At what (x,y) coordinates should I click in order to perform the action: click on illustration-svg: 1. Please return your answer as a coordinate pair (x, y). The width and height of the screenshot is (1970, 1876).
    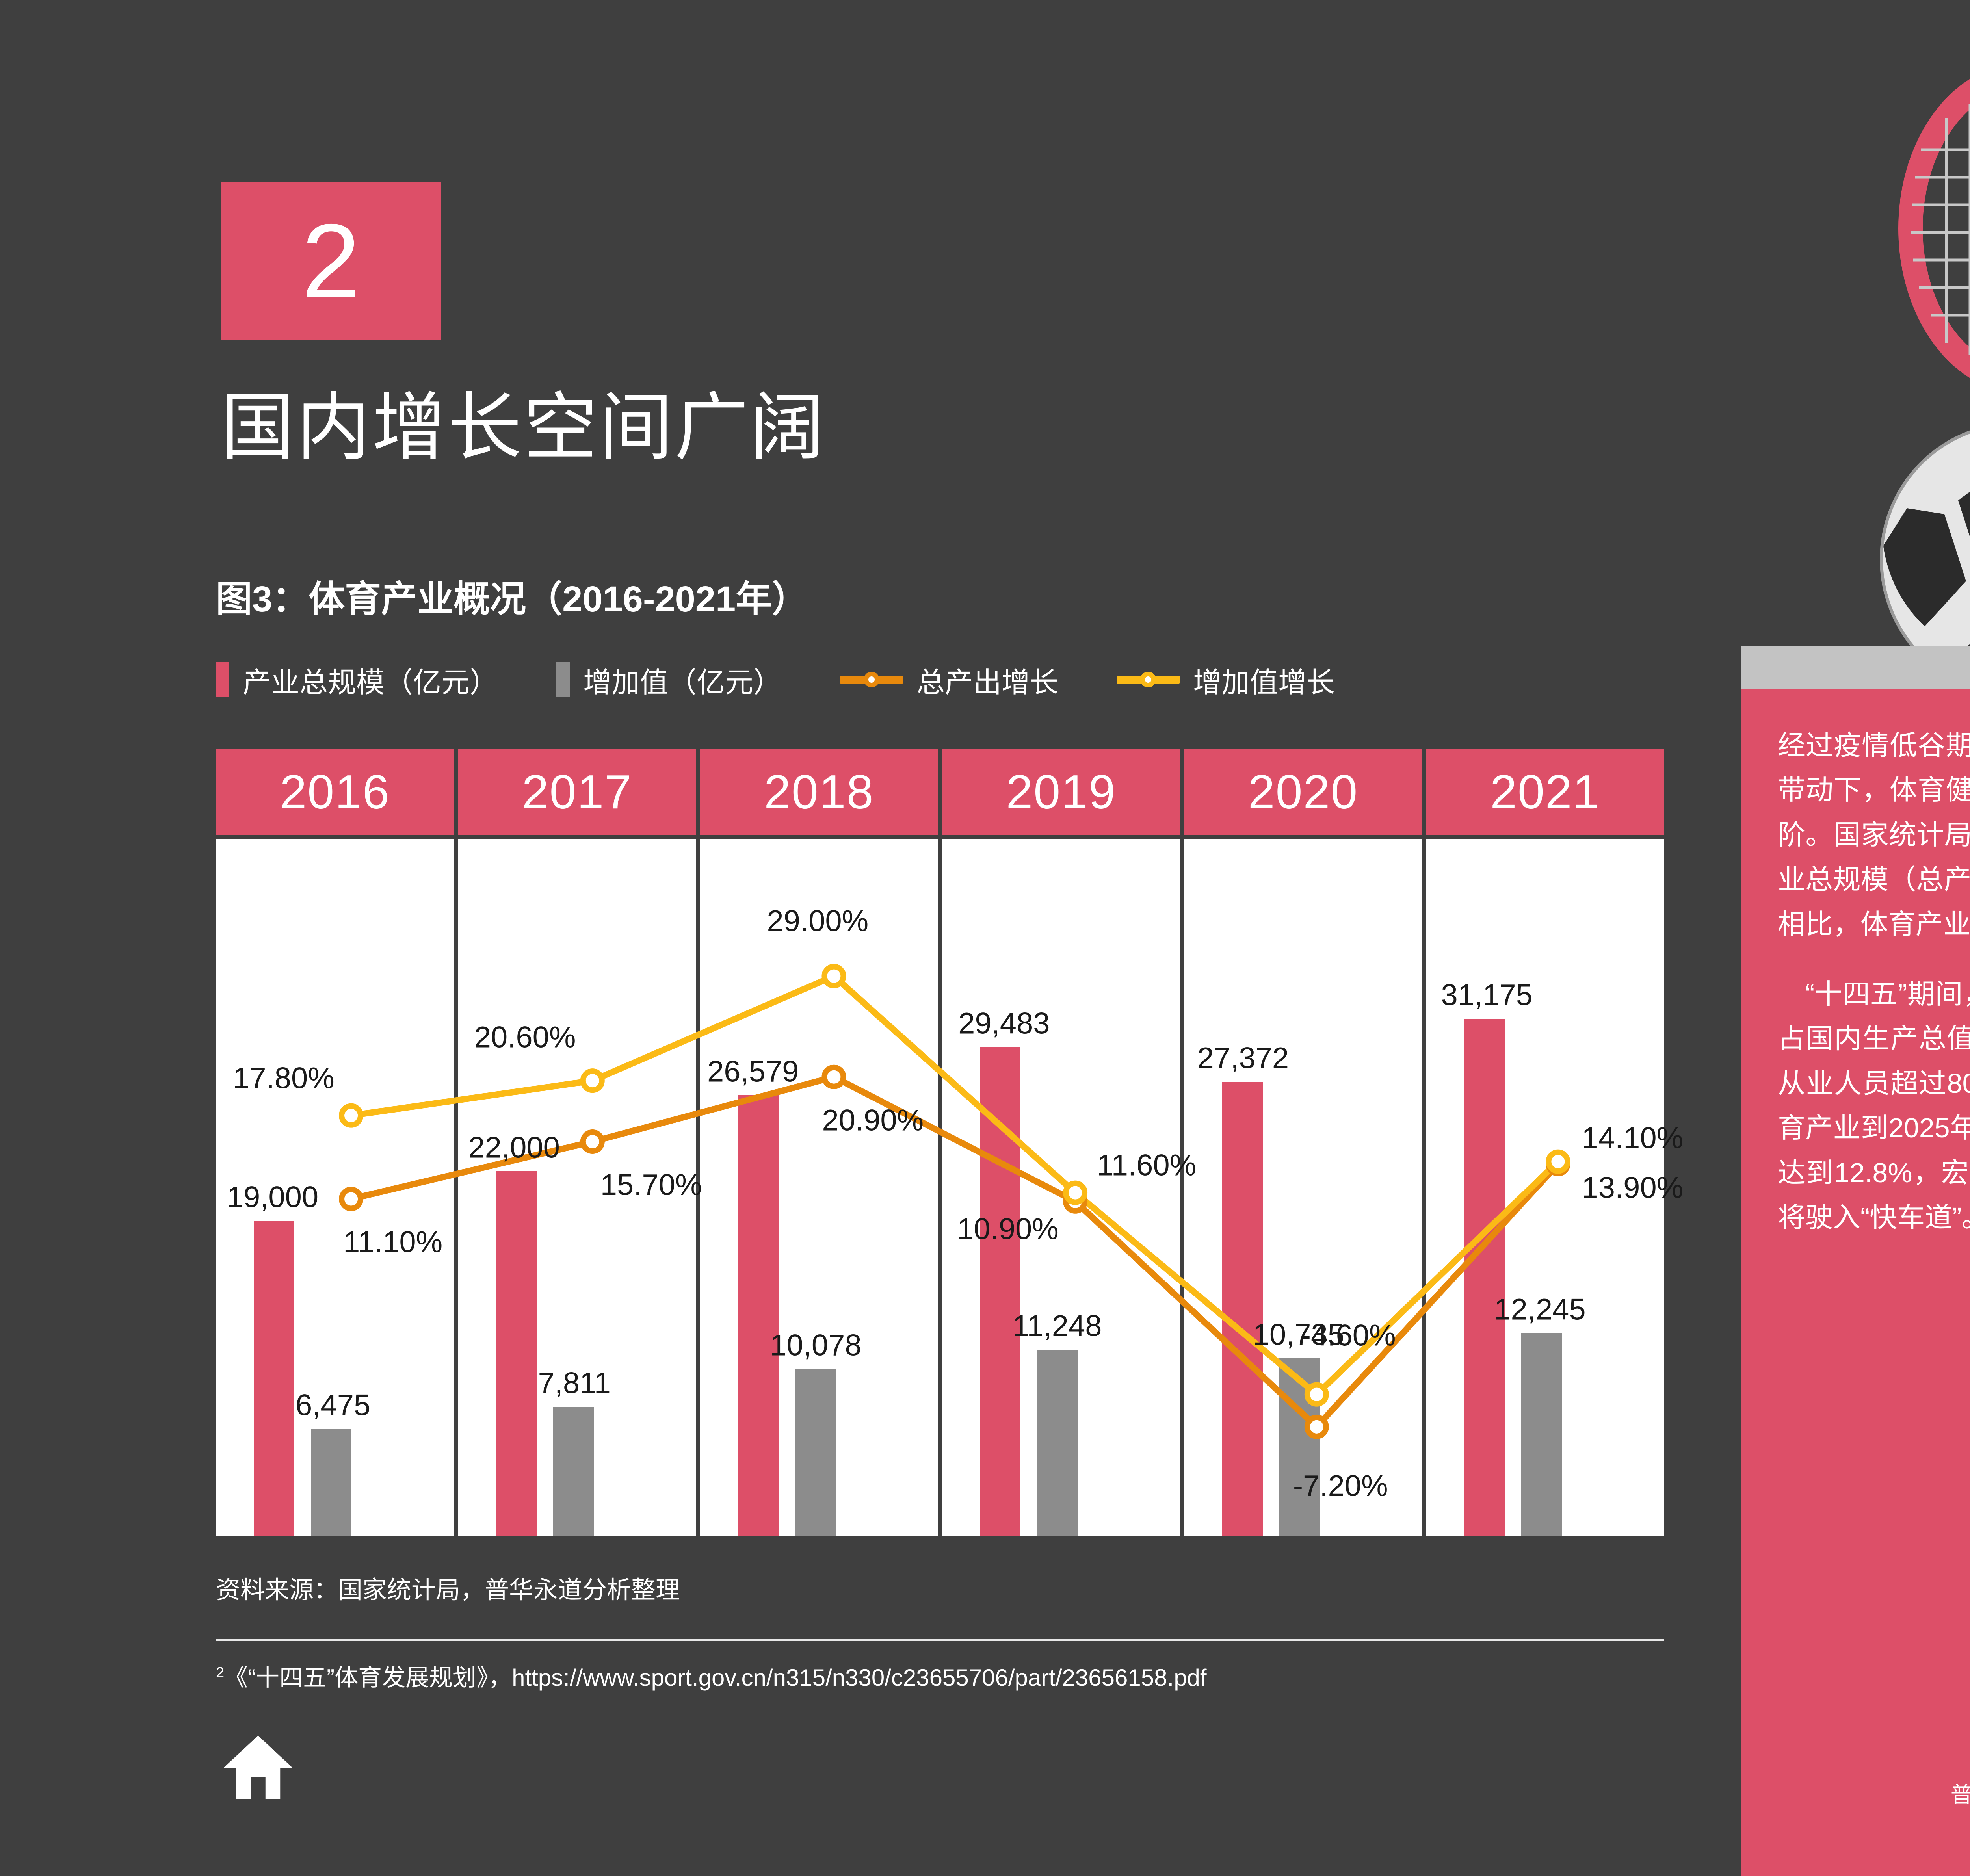
    Looking at the image, I should click on (1855, 323).